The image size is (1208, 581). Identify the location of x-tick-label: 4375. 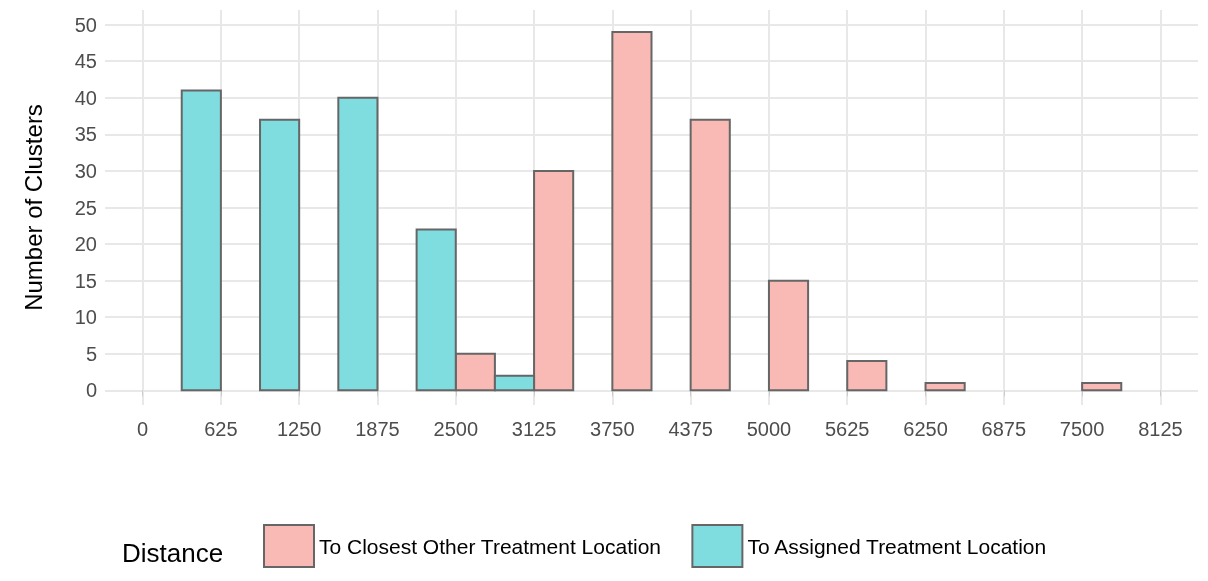
(690, 429).